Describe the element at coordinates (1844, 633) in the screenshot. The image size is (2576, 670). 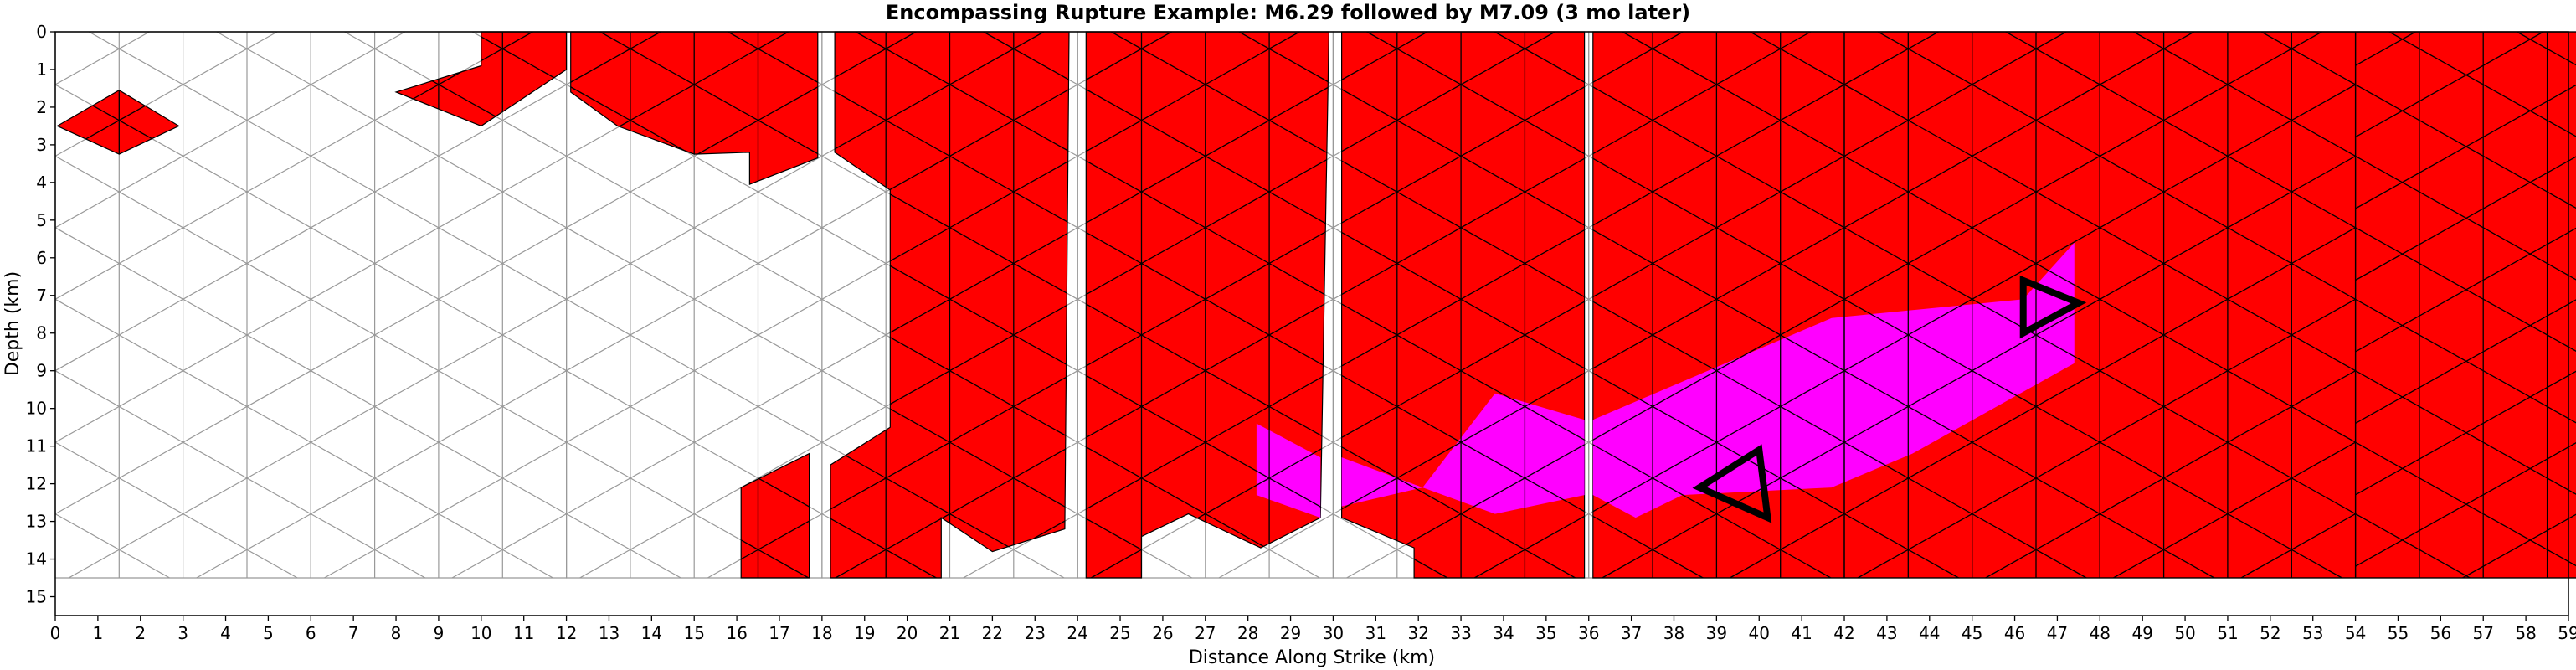
I see `x-tick-label: 42` at that location.